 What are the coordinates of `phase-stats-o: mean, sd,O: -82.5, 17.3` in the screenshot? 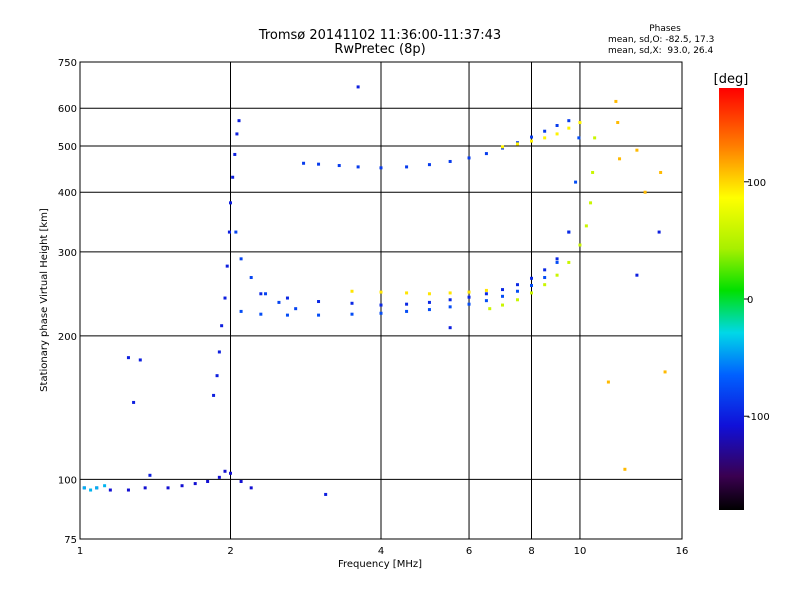 It's located at (661, 40).